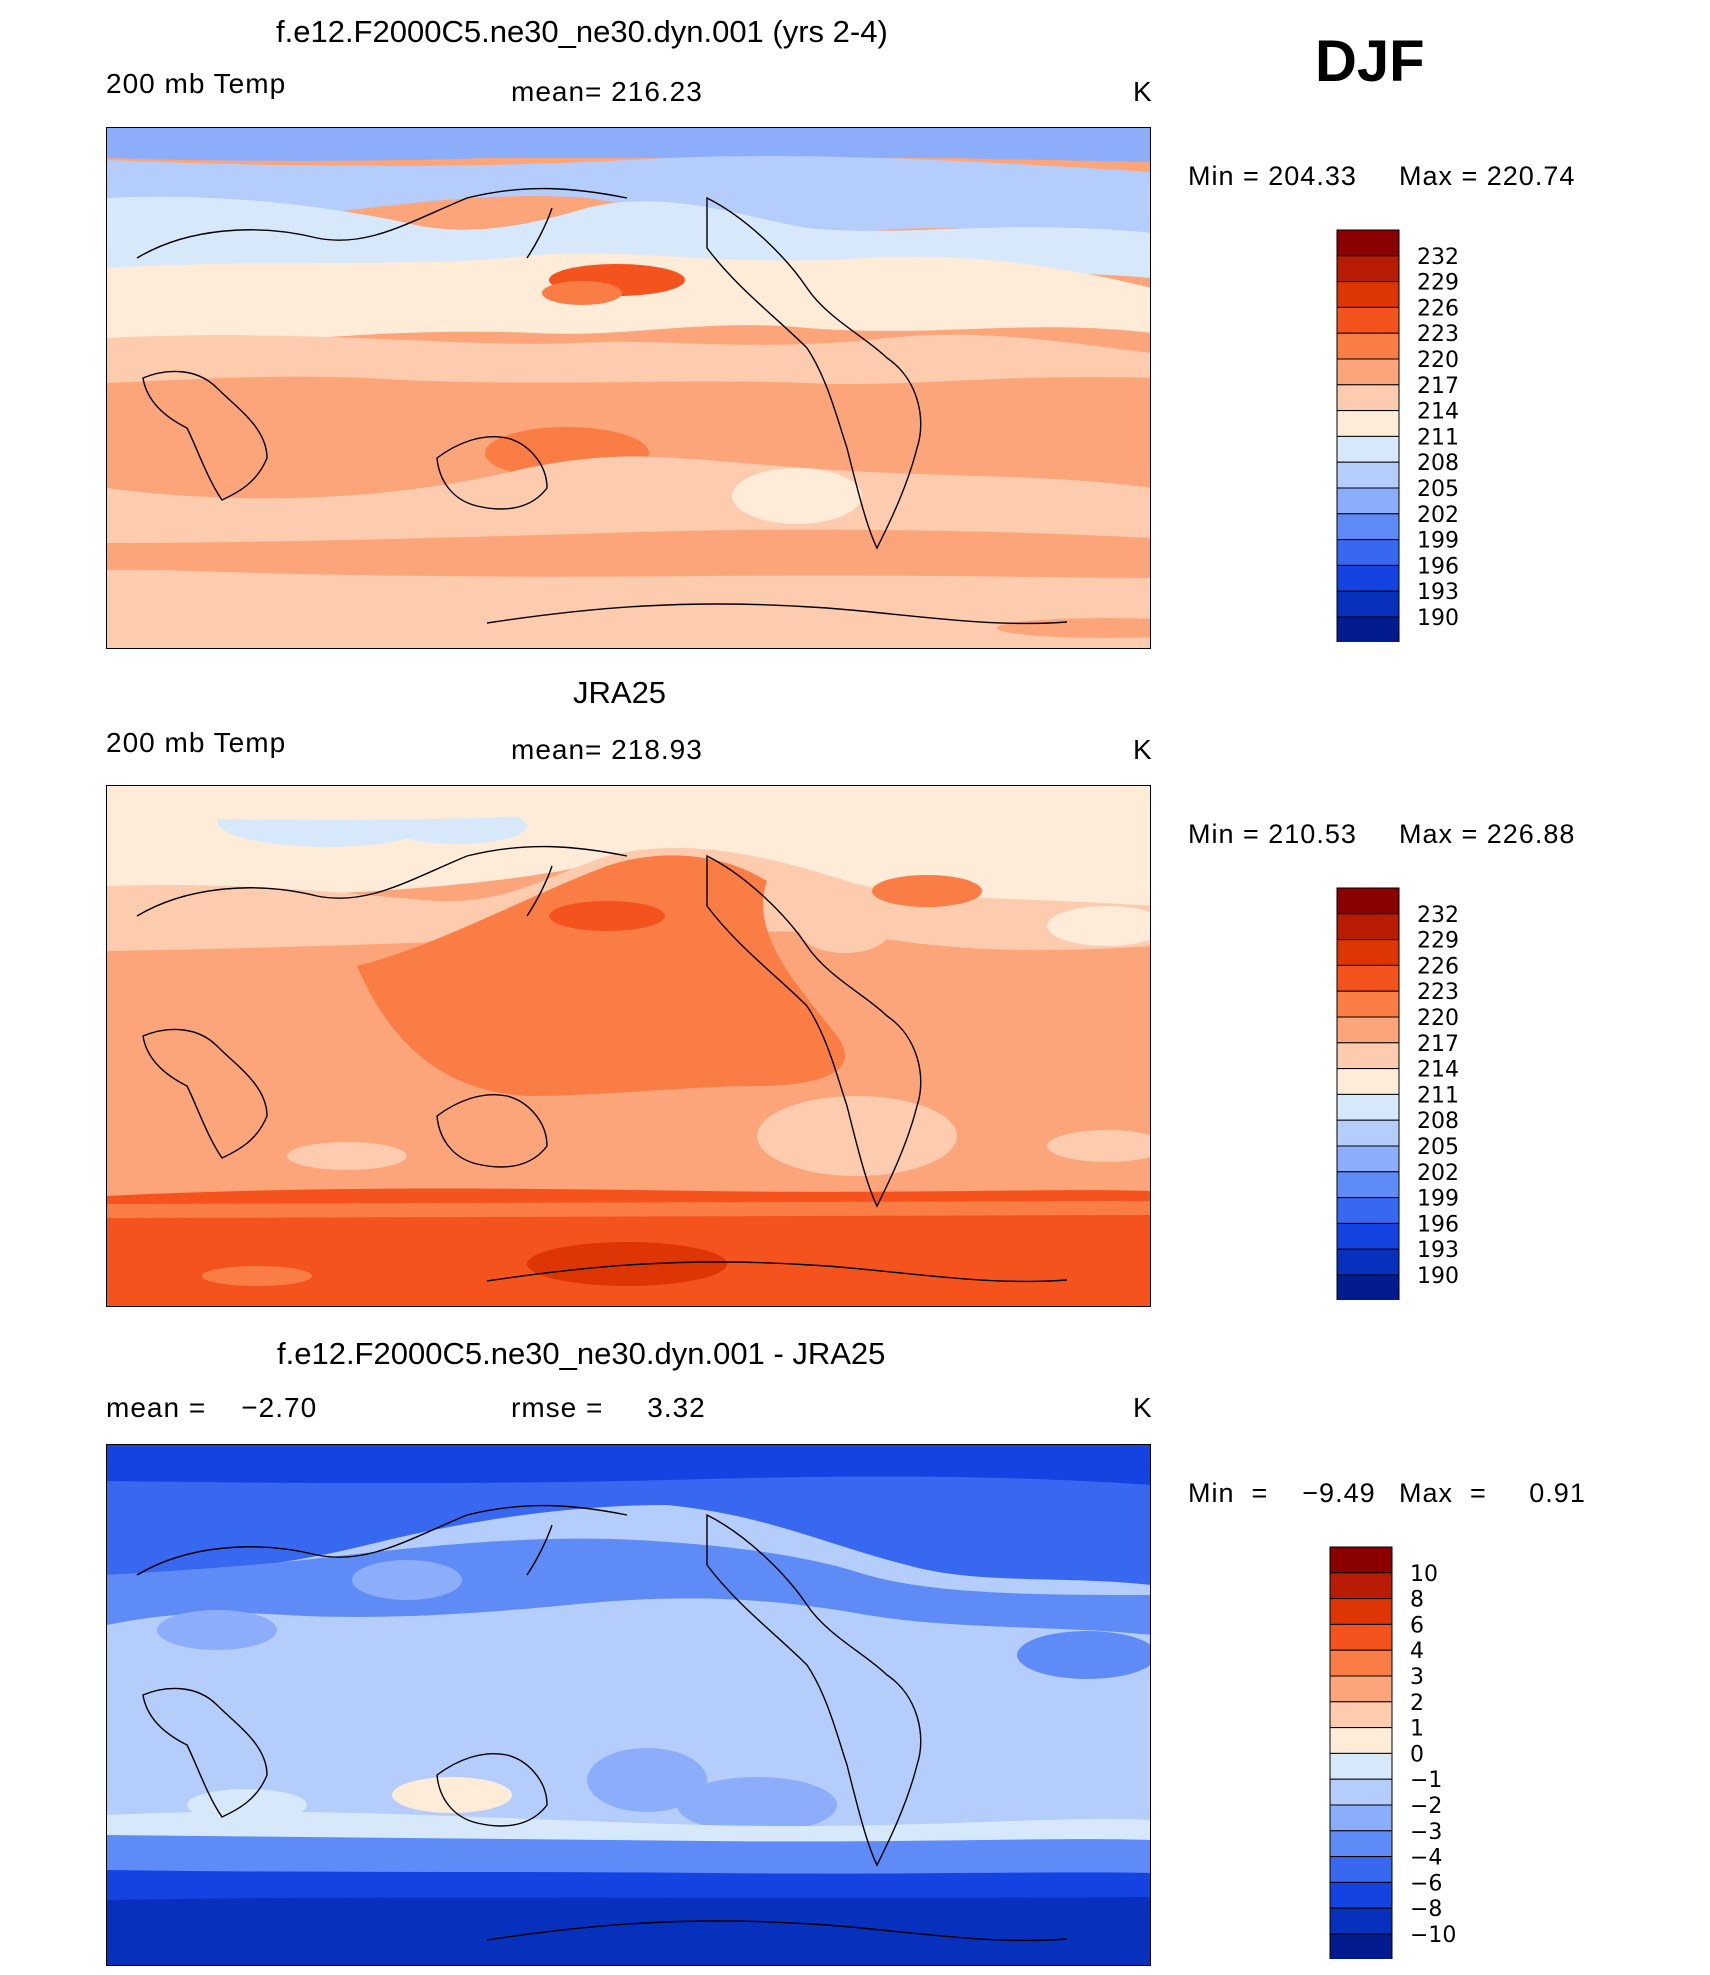  Describe the element at coordinates (1282, 1493) in the screenshot. I see `panel3-min-label: Min = −9.49` at that location.